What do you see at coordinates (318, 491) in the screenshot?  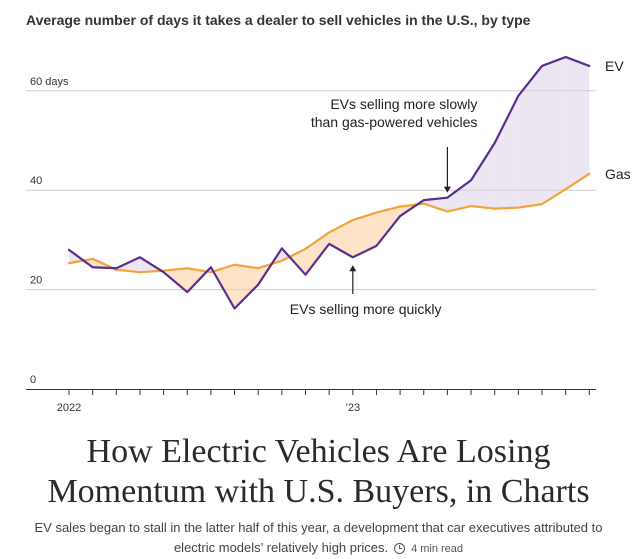 I see `headline-line-2: Momentum with U.S. Buyers, in Charts` at bounding box center [318, 491].